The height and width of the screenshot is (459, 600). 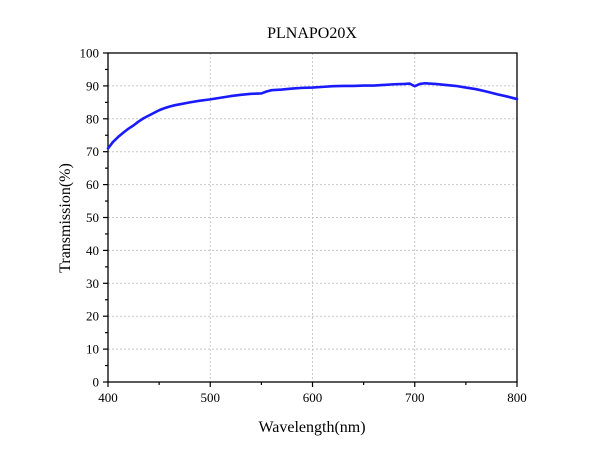 I want to click on x-tick-label: 600, so click(x=313, y=397).